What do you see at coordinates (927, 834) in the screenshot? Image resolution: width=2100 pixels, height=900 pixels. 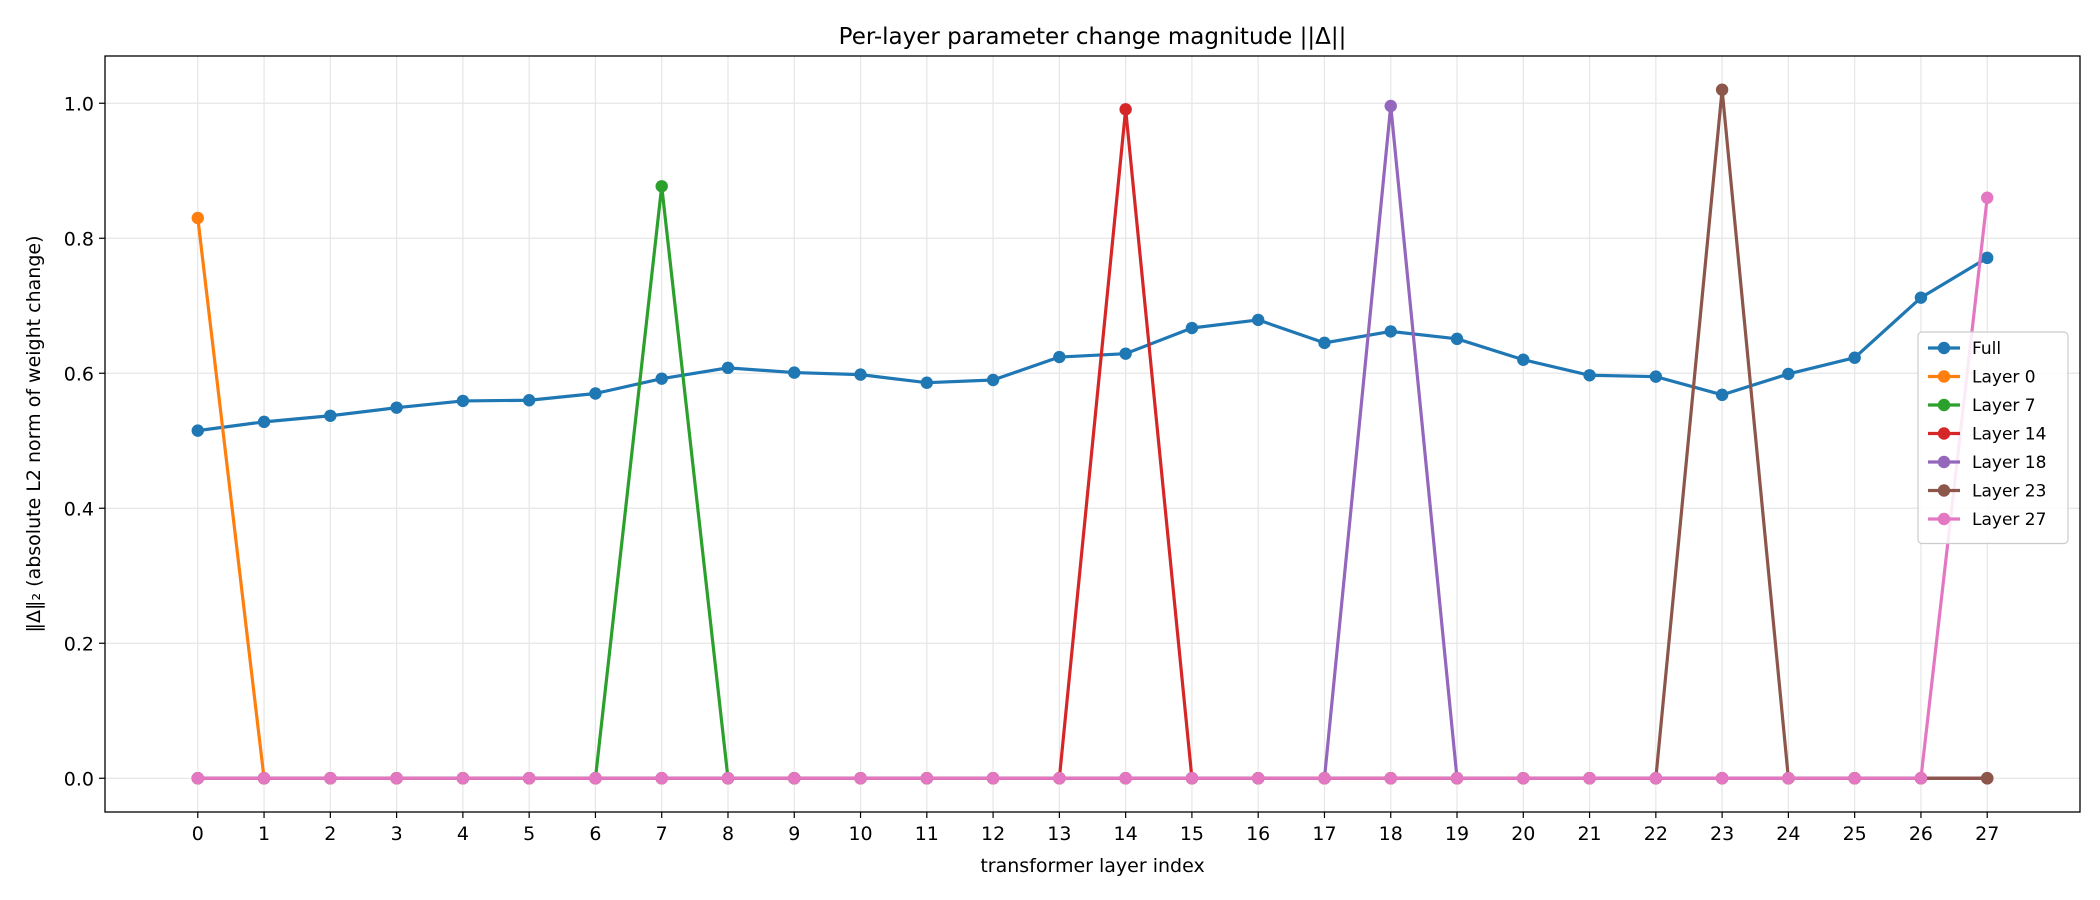 I see `x-tick-label: 11` at bounding box center [927, 834].